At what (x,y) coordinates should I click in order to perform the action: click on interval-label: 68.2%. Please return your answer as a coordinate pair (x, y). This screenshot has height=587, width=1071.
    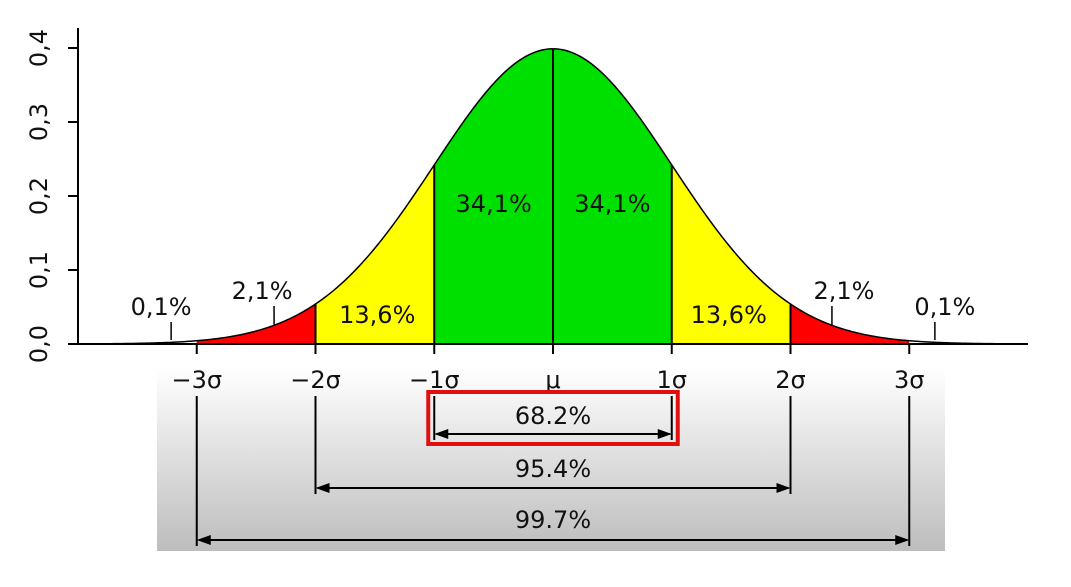
    Looking at the image, I should click on (553, 416).